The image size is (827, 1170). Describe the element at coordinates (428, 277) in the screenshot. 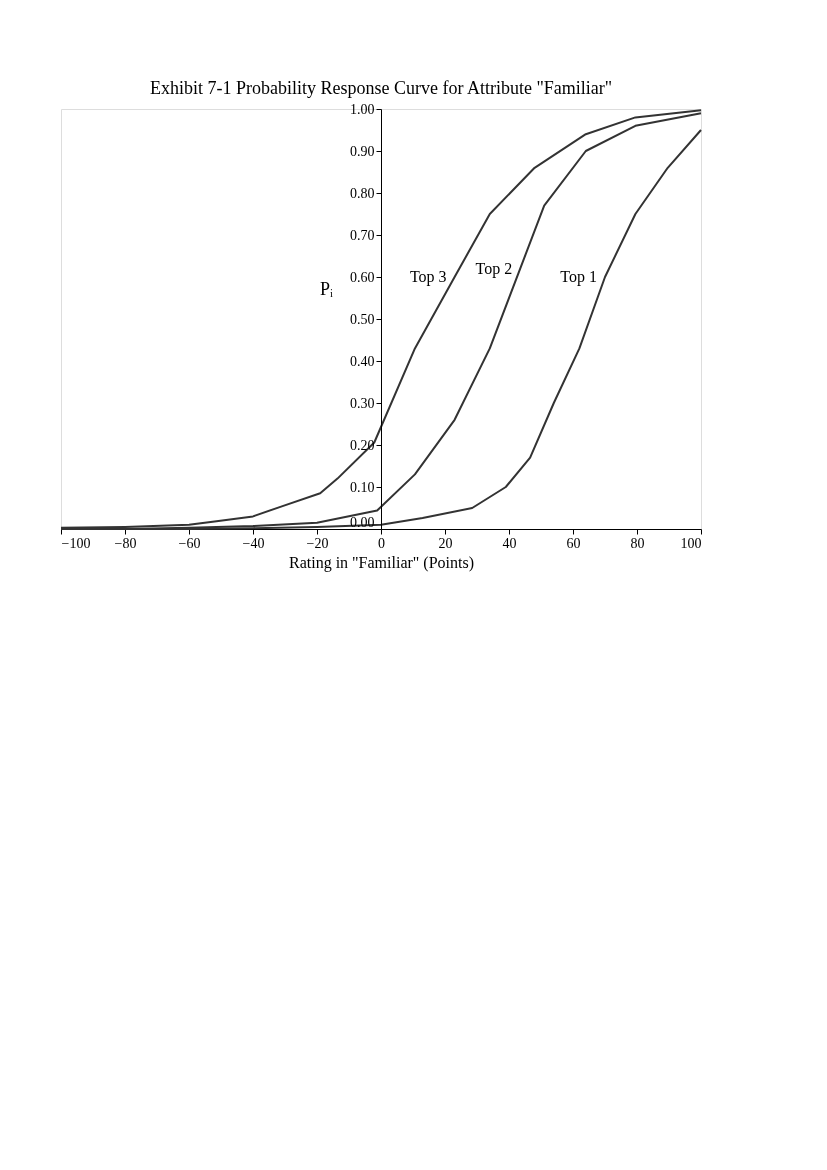

I see `series-label: Top 3` at that location.